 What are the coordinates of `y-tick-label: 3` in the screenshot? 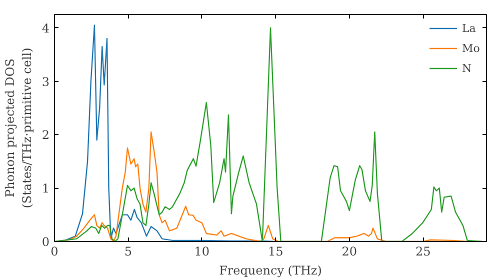 It's located at (46, 81).